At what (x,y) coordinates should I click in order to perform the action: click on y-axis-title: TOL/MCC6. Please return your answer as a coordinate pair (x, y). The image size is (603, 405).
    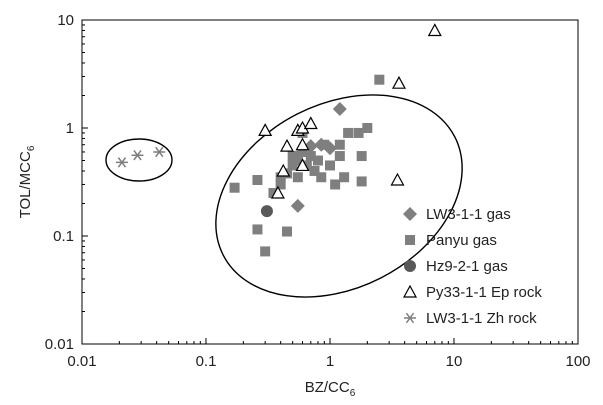
    Looking at the image, I should click on (27, 181).